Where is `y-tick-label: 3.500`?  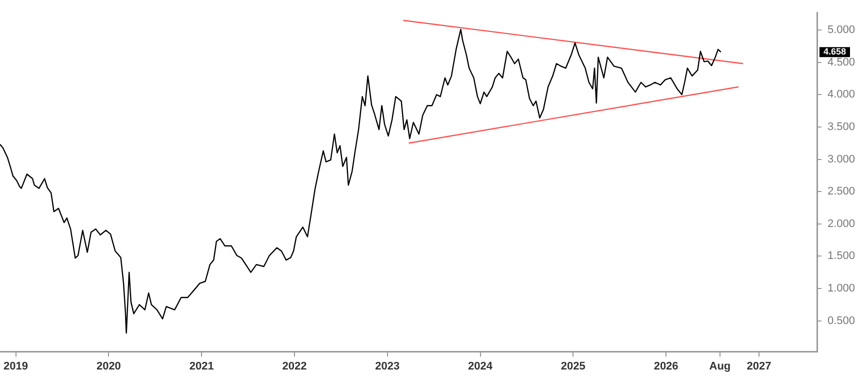
y-tick-label: 3.500 is located at coordinates (841, 126).